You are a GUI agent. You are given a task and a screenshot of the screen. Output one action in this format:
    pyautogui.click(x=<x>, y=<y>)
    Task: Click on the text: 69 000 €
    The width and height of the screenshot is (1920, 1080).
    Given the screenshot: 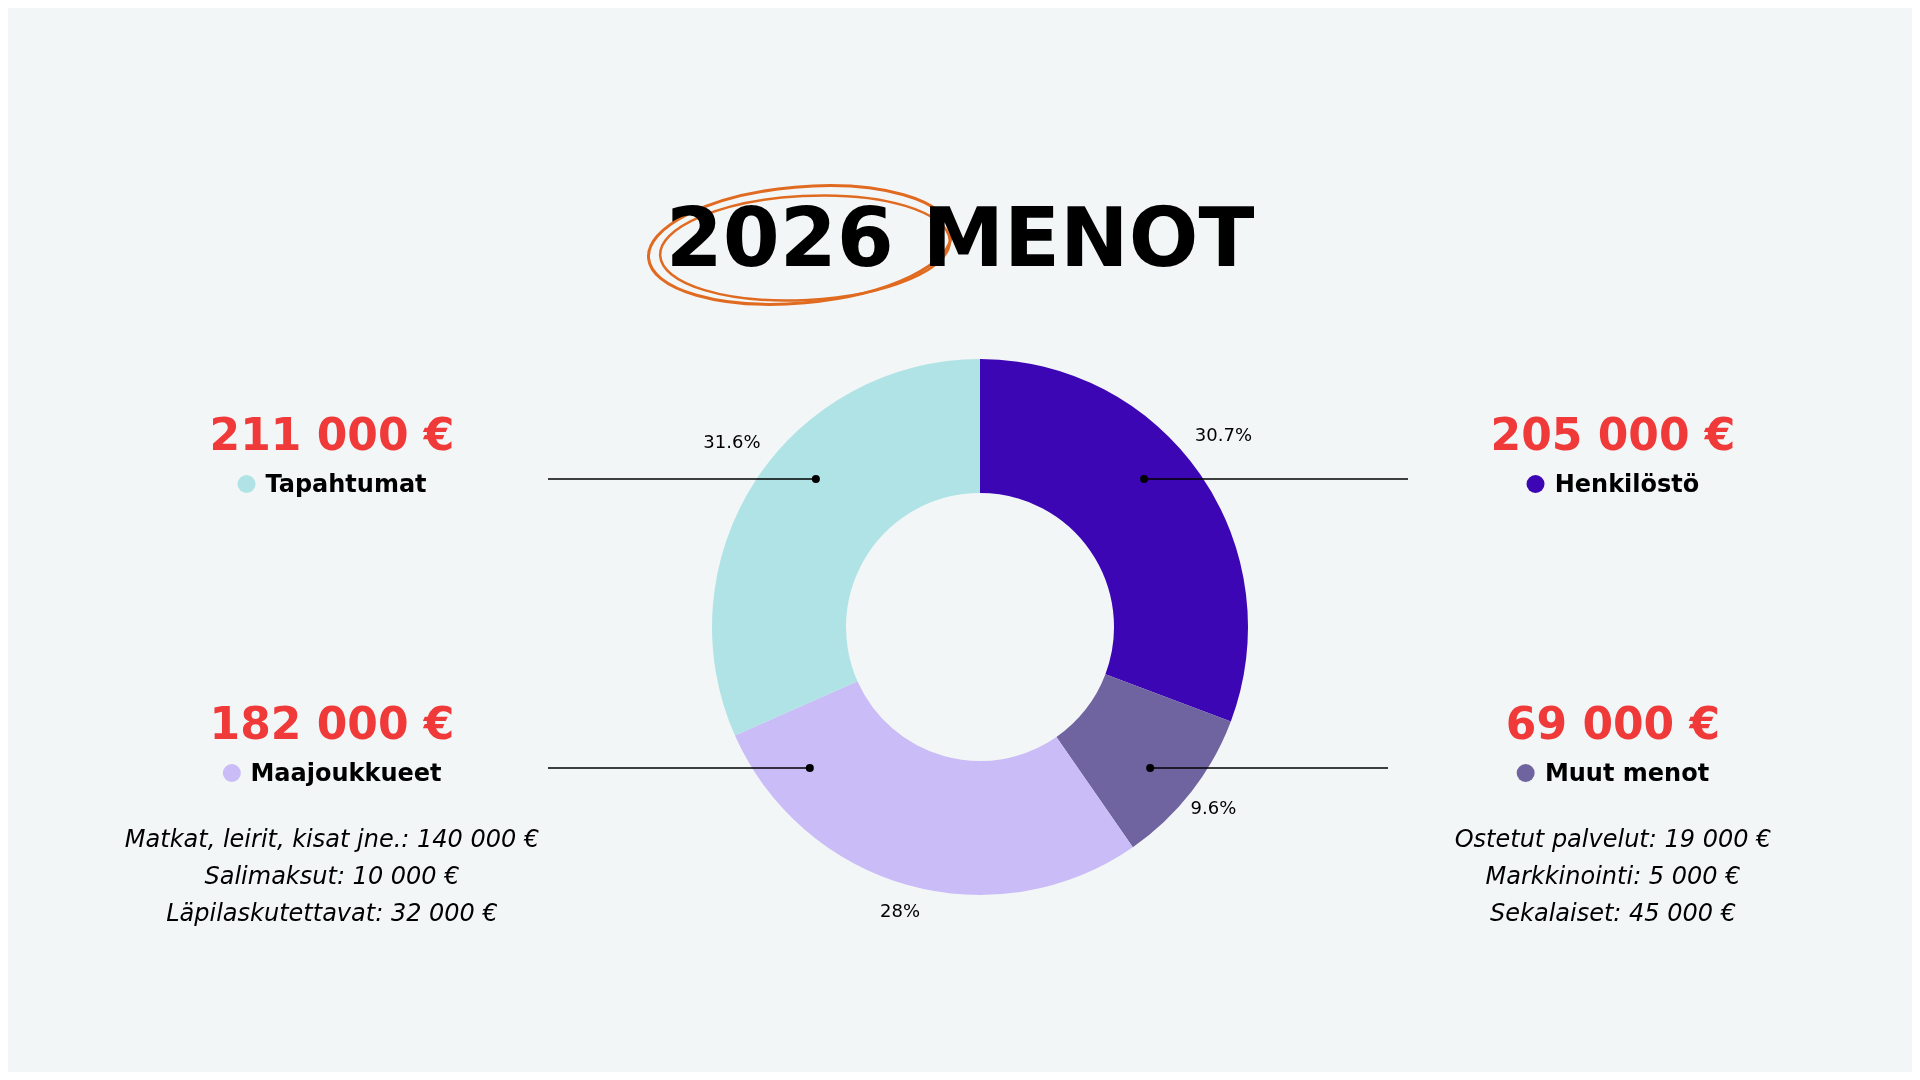 What is the action you would take?
    pyautogui.click(x=1613, y=723)
    